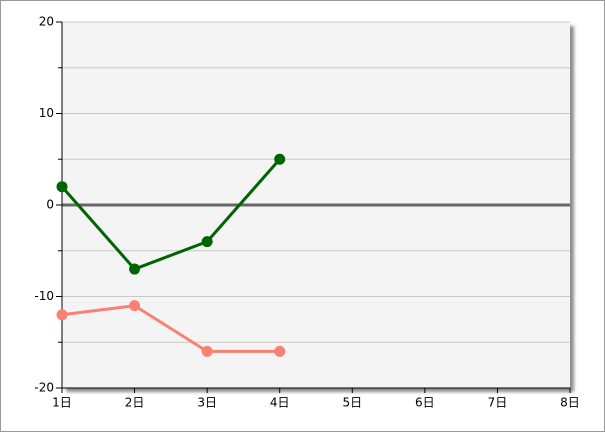 This screenshot has height=432, width=605. Describe the element at coordinates (44, 388) in the screenshot. I see `y-tick-label: -20` at that location.